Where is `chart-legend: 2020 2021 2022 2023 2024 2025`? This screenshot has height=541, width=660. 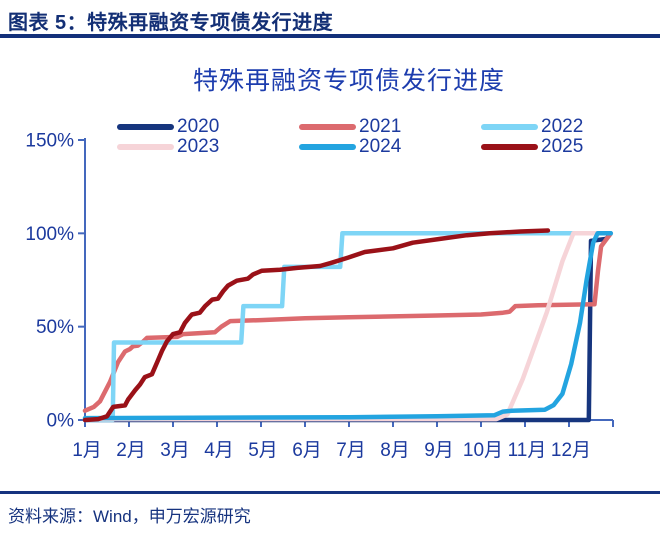
chart-legend: 2020 2021 2022 2023 2024 2025 is located at coordinates (388, 136).